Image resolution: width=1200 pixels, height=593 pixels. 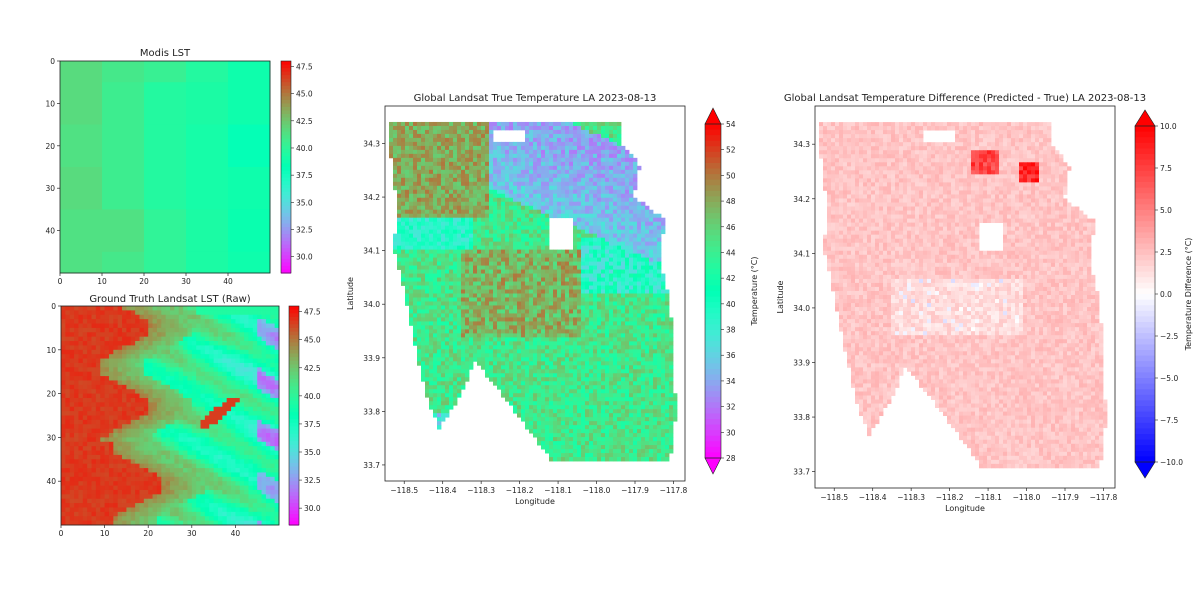 What do you see at coordinates (294, 417) in the screenshot?
I see `raw-colorbar-segment` at bounding box center [294, 417].